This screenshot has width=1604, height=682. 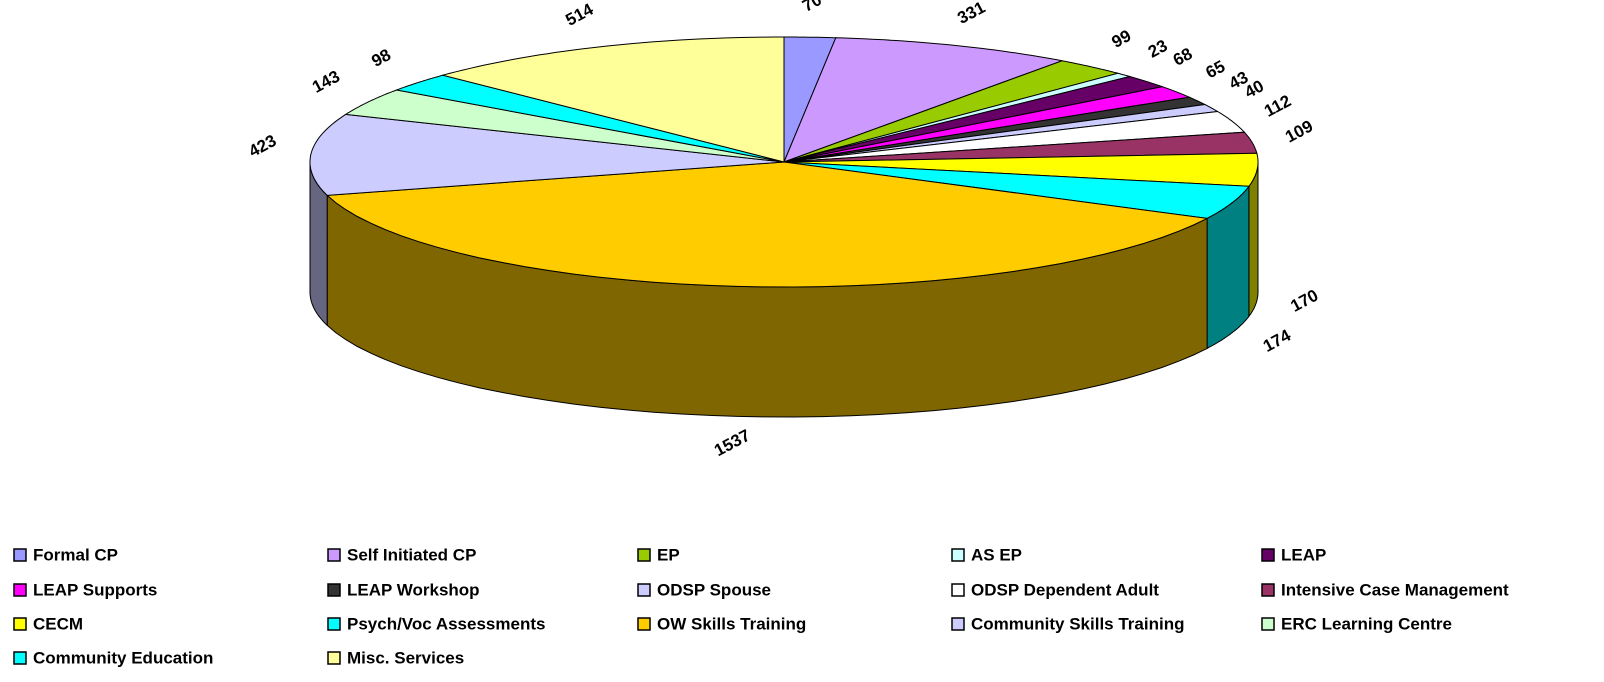 I want to click on legend-label: Community Skills Training, so click(x=1077, y=623).